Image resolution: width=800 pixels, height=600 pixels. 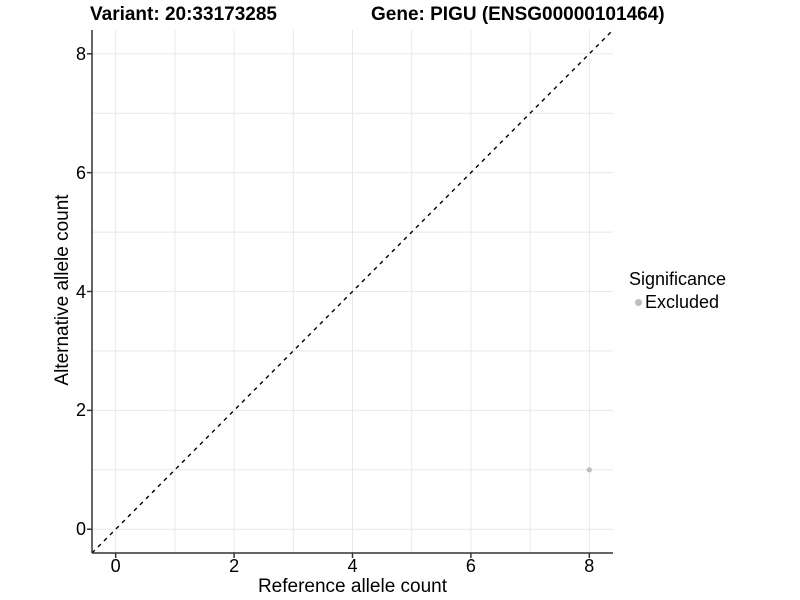 I want to click on legend: Significance Excluded, so click(x=677, y=291).